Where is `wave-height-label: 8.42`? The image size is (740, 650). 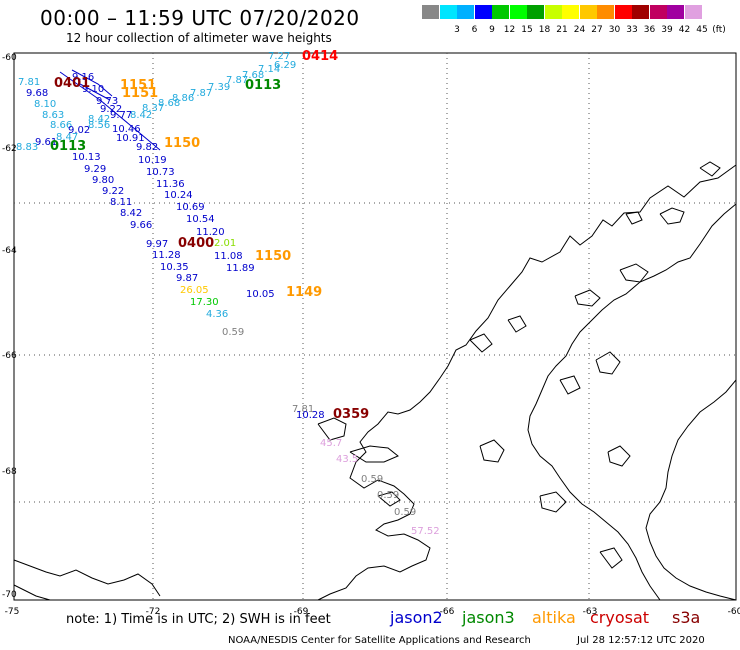
wave-height-label: 8.42 is located at coordinates (99, 119).